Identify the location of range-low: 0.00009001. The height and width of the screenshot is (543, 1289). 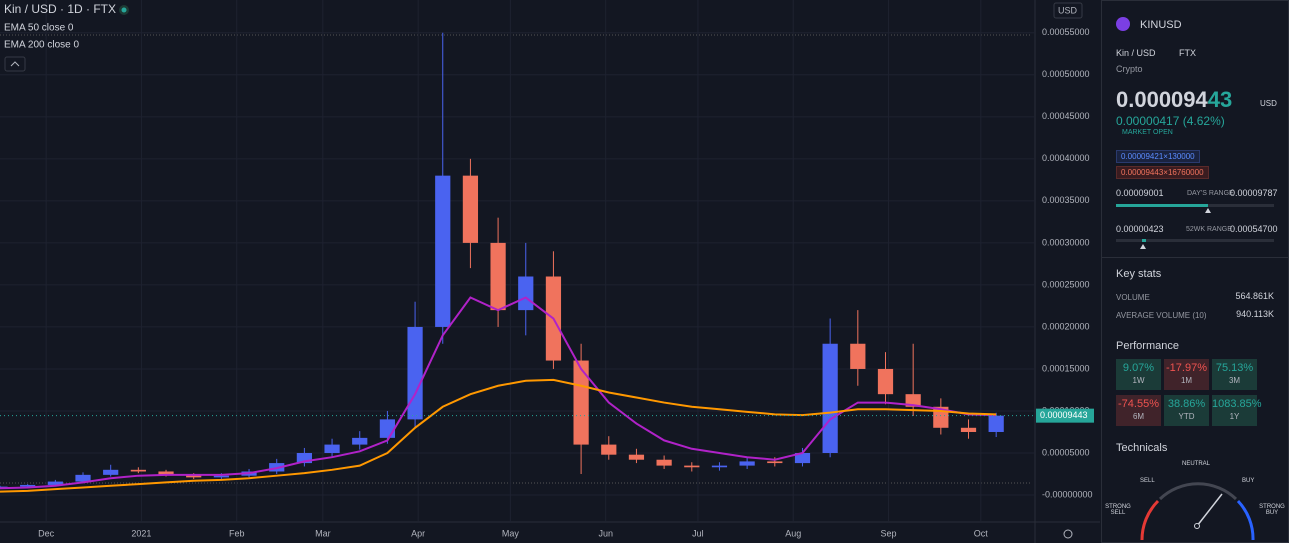
(1140, 193).